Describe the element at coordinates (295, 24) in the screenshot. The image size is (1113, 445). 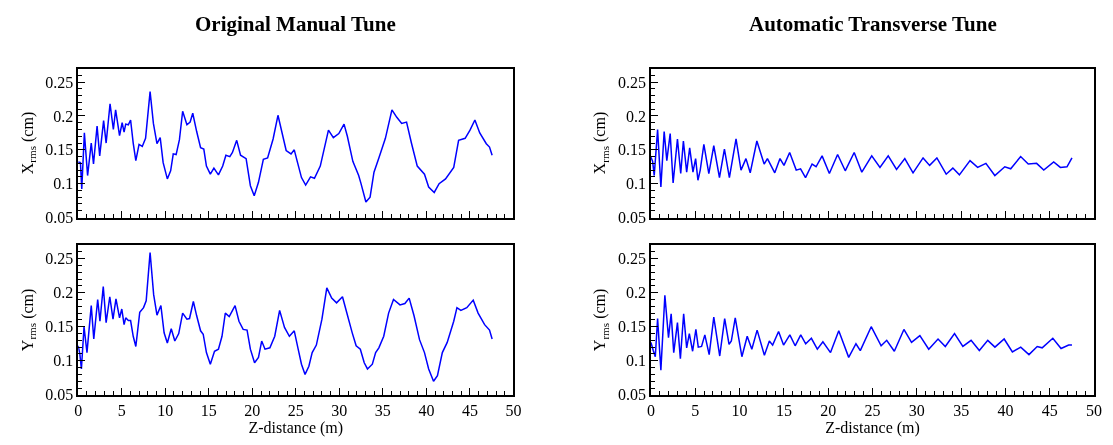
I see `chart-title: Original Manual Tune` at that location.